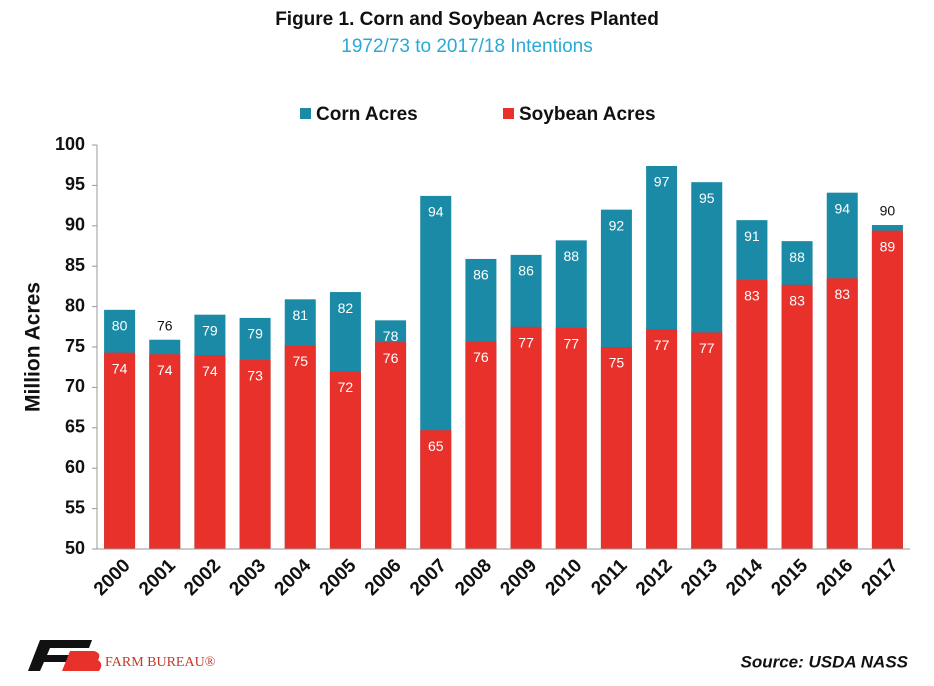 The image size is (934, 686). I want to click on logo, so click(65, 655).